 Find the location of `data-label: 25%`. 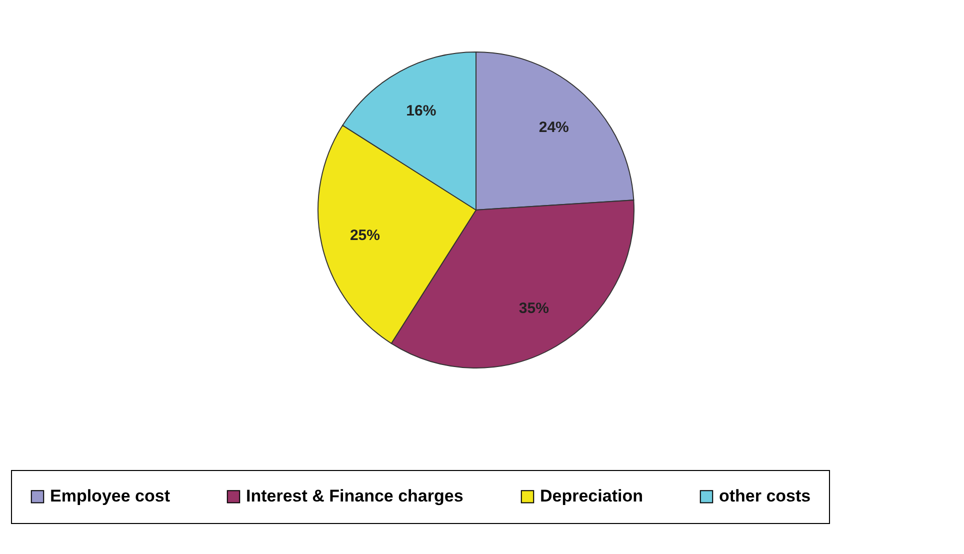

data-label: 25% is located at coordinates (365, 235).